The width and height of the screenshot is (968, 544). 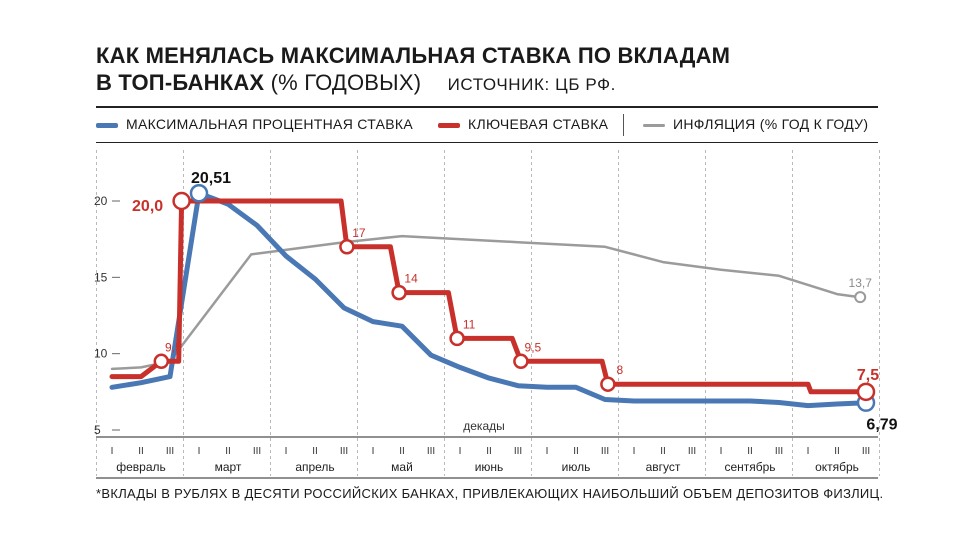 I want to click on legend-rule, so click(x=487, y=142).